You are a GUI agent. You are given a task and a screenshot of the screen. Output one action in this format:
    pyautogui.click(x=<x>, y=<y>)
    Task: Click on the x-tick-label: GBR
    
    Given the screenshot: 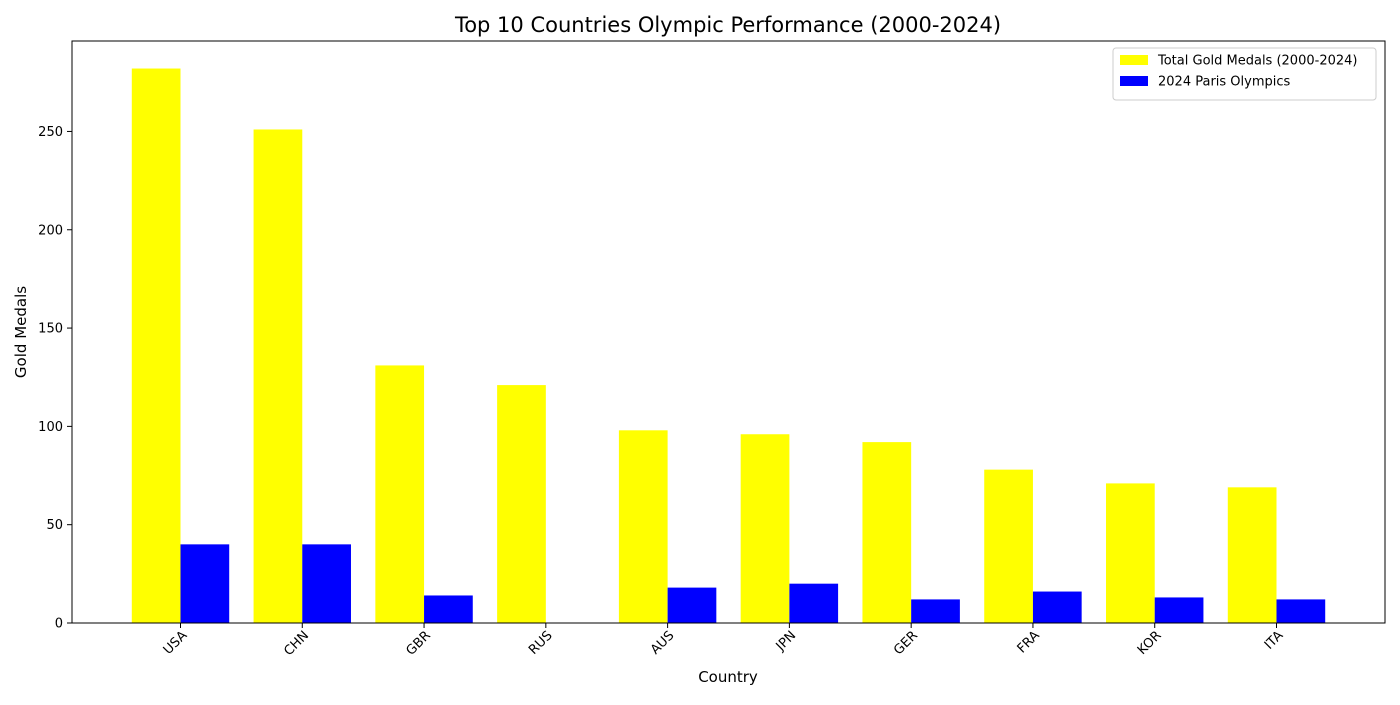 What is the action you would take?
    pyautogui.click(x=418, y=643)
    